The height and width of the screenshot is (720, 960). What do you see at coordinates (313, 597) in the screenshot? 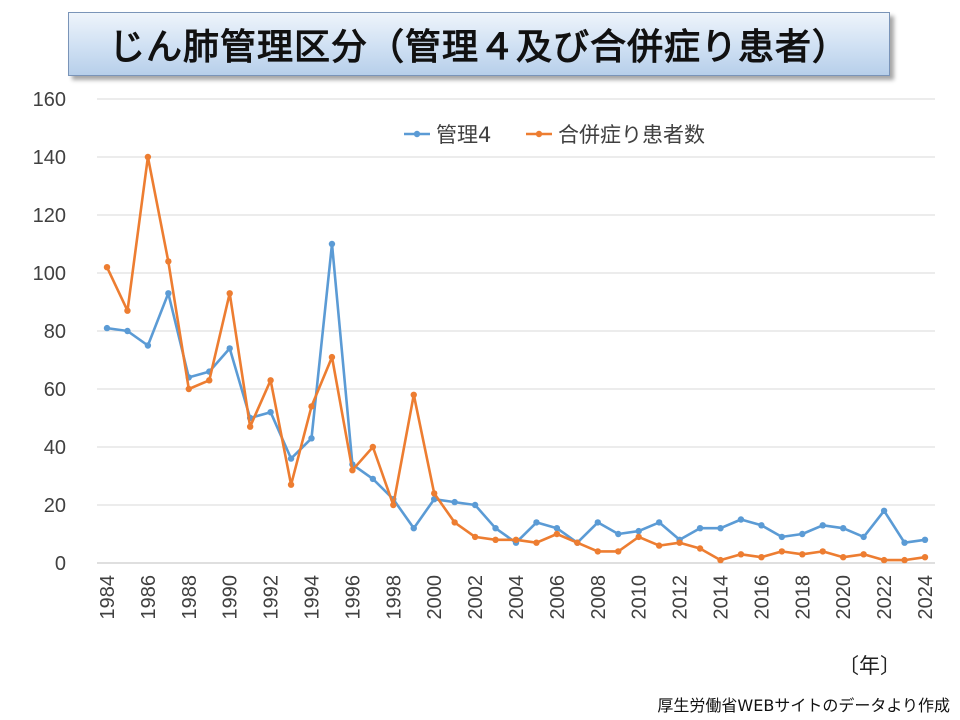
I see `x-tick-label: 1994` at bounding box center [313, 597].